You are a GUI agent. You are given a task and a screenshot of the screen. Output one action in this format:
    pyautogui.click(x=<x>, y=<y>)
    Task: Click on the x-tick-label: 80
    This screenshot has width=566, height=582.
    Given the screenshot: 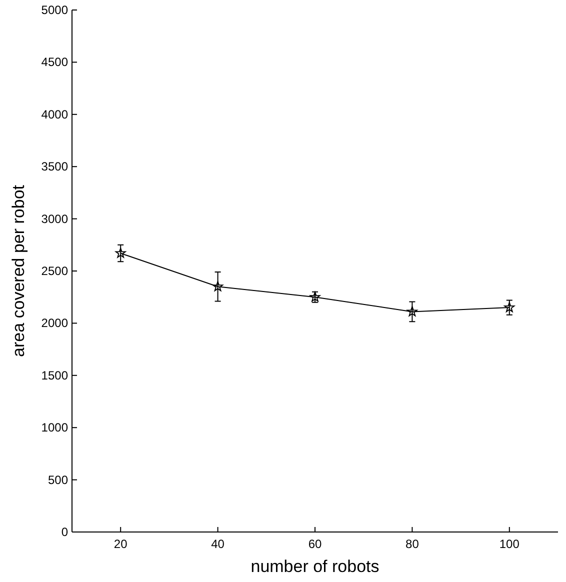 What is the action you would take?
    pyautogui.click(x=413, y=544)
    